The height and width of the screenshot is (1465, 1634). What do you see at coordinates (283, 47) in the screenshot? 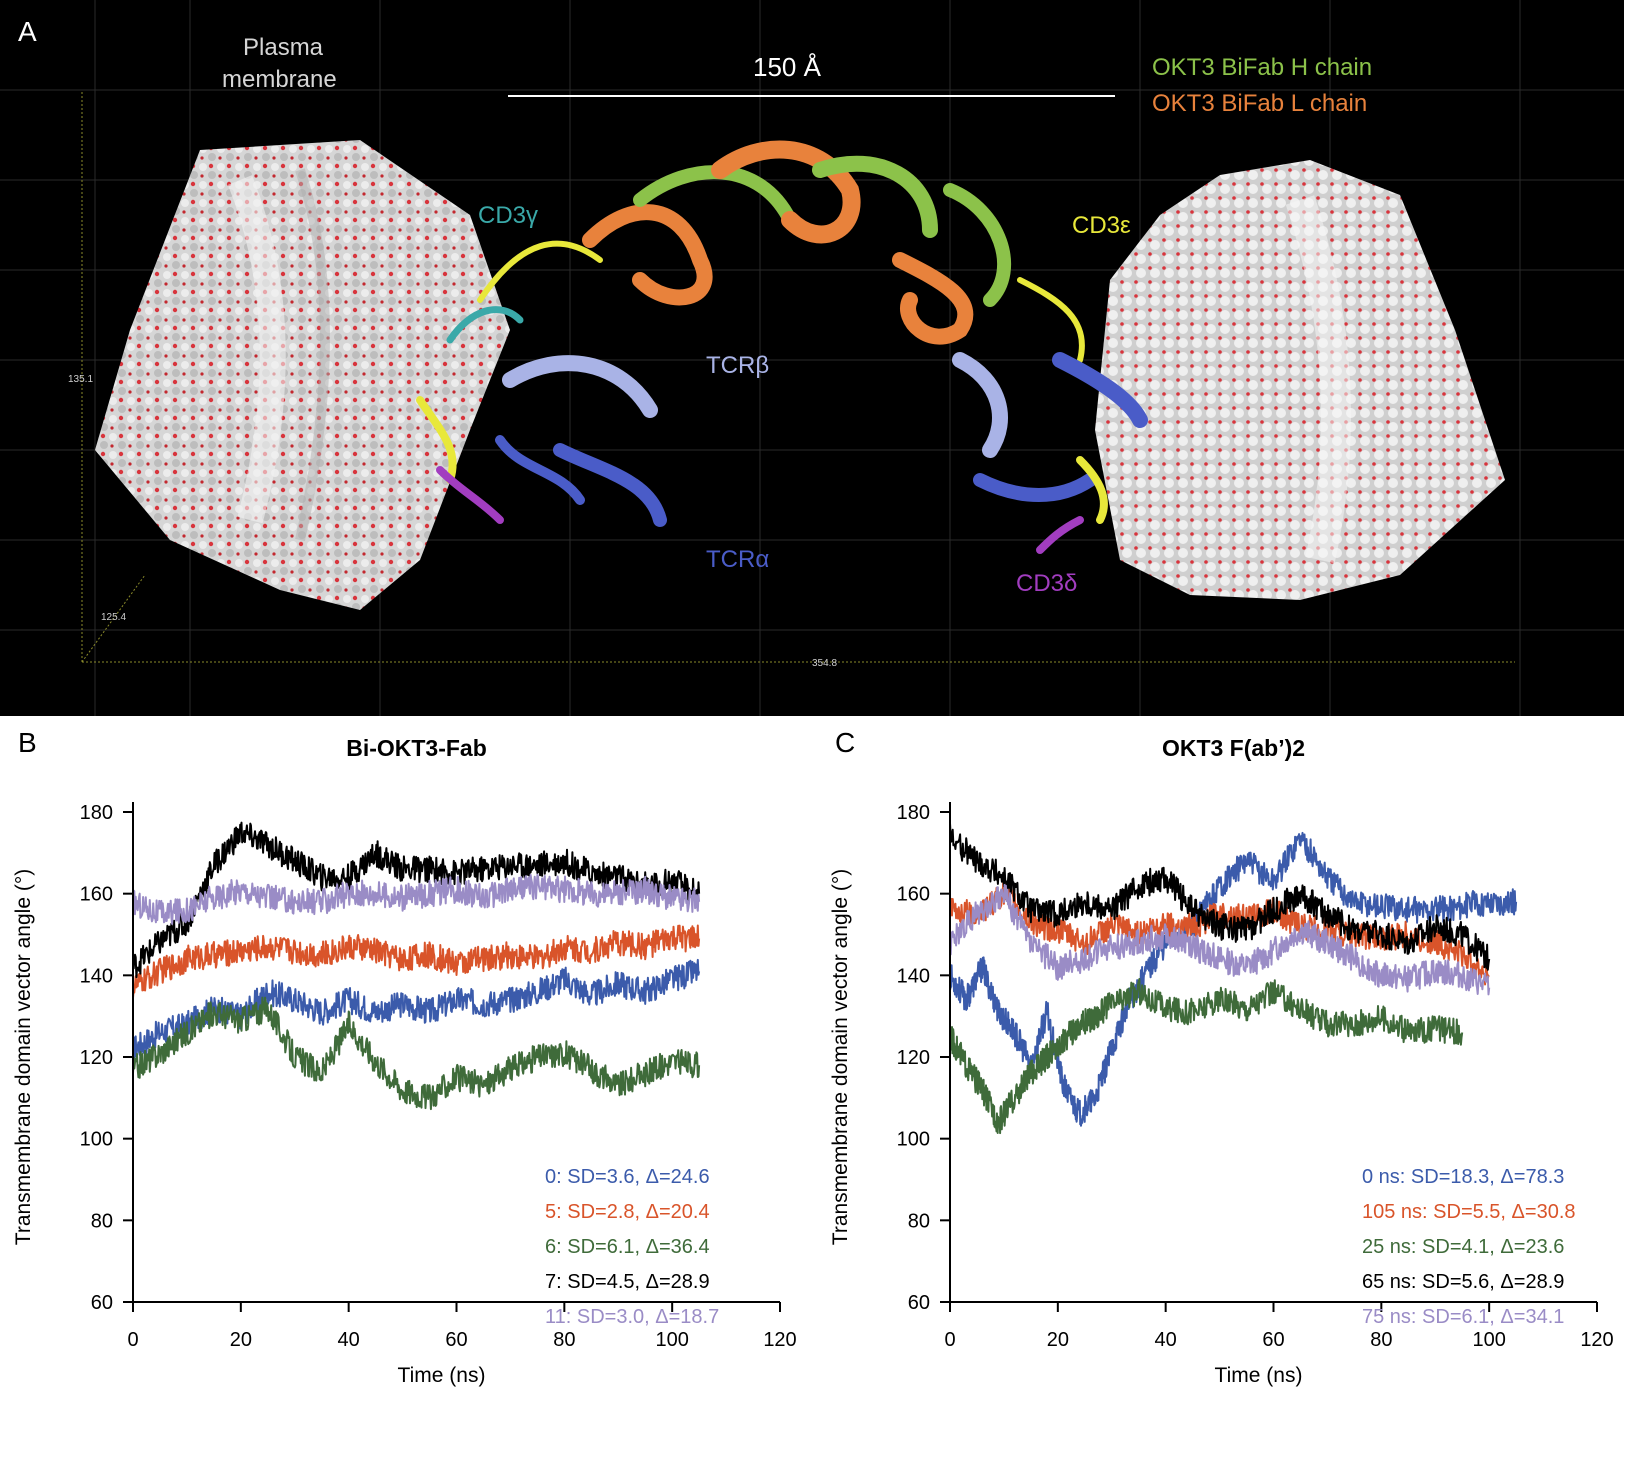
I see `plasma-membrane-label-1: Plasma` at bounding box center [283, 47].